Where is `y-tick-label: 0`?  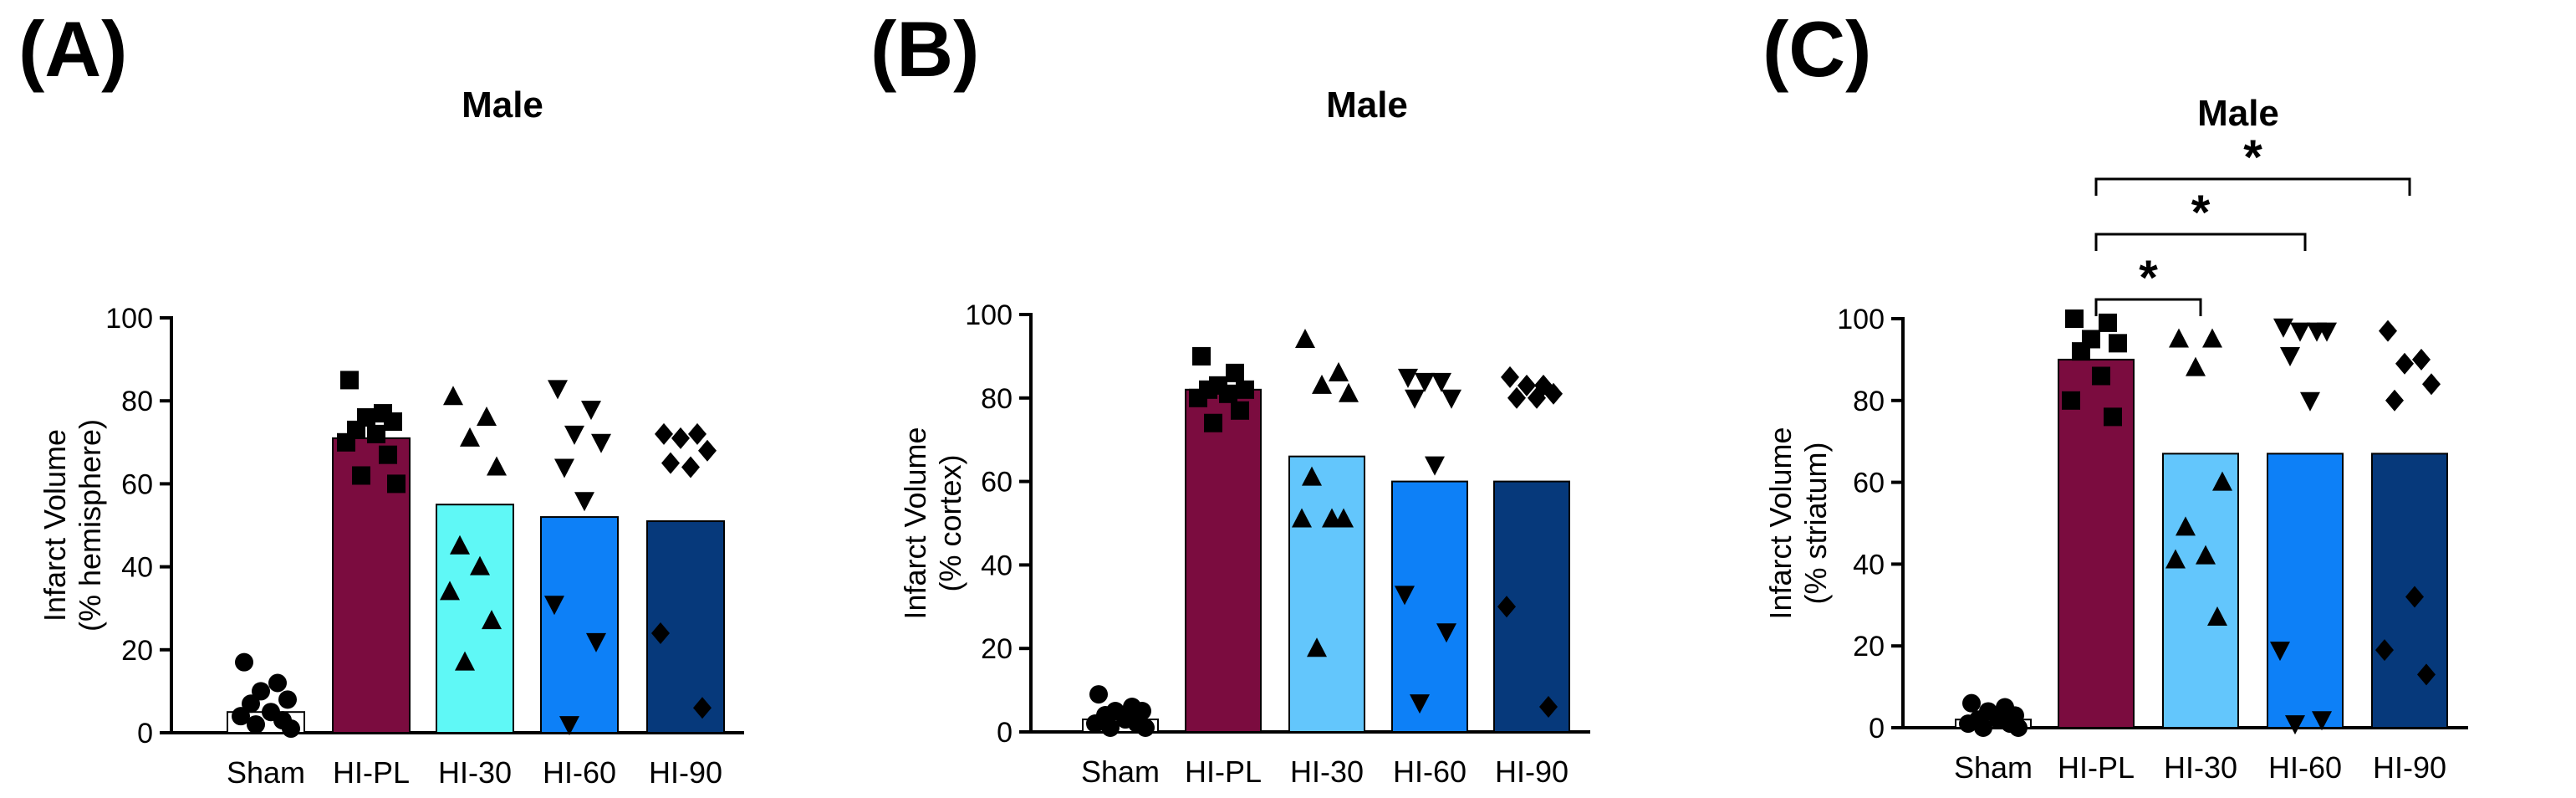
y-tick-label: 0 is located at coordinates (1877, 729).